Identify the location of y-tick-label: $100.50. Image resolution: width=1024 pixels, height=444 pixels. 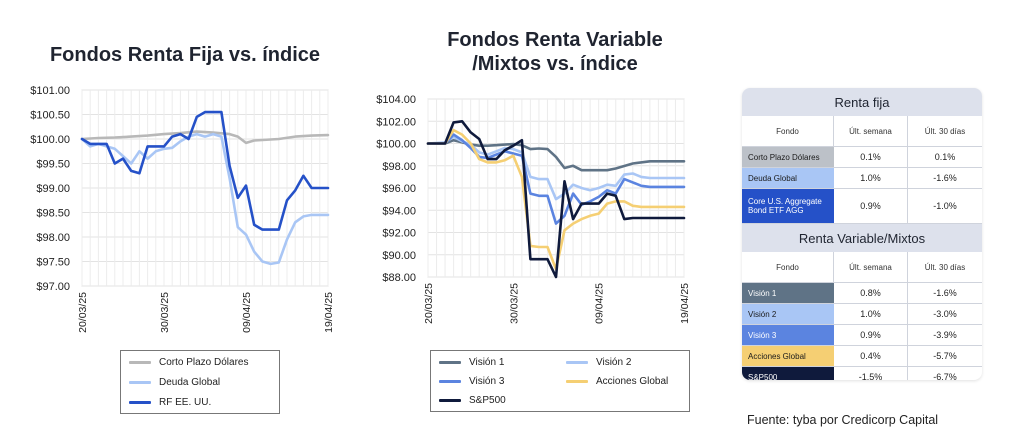
(50, 116).